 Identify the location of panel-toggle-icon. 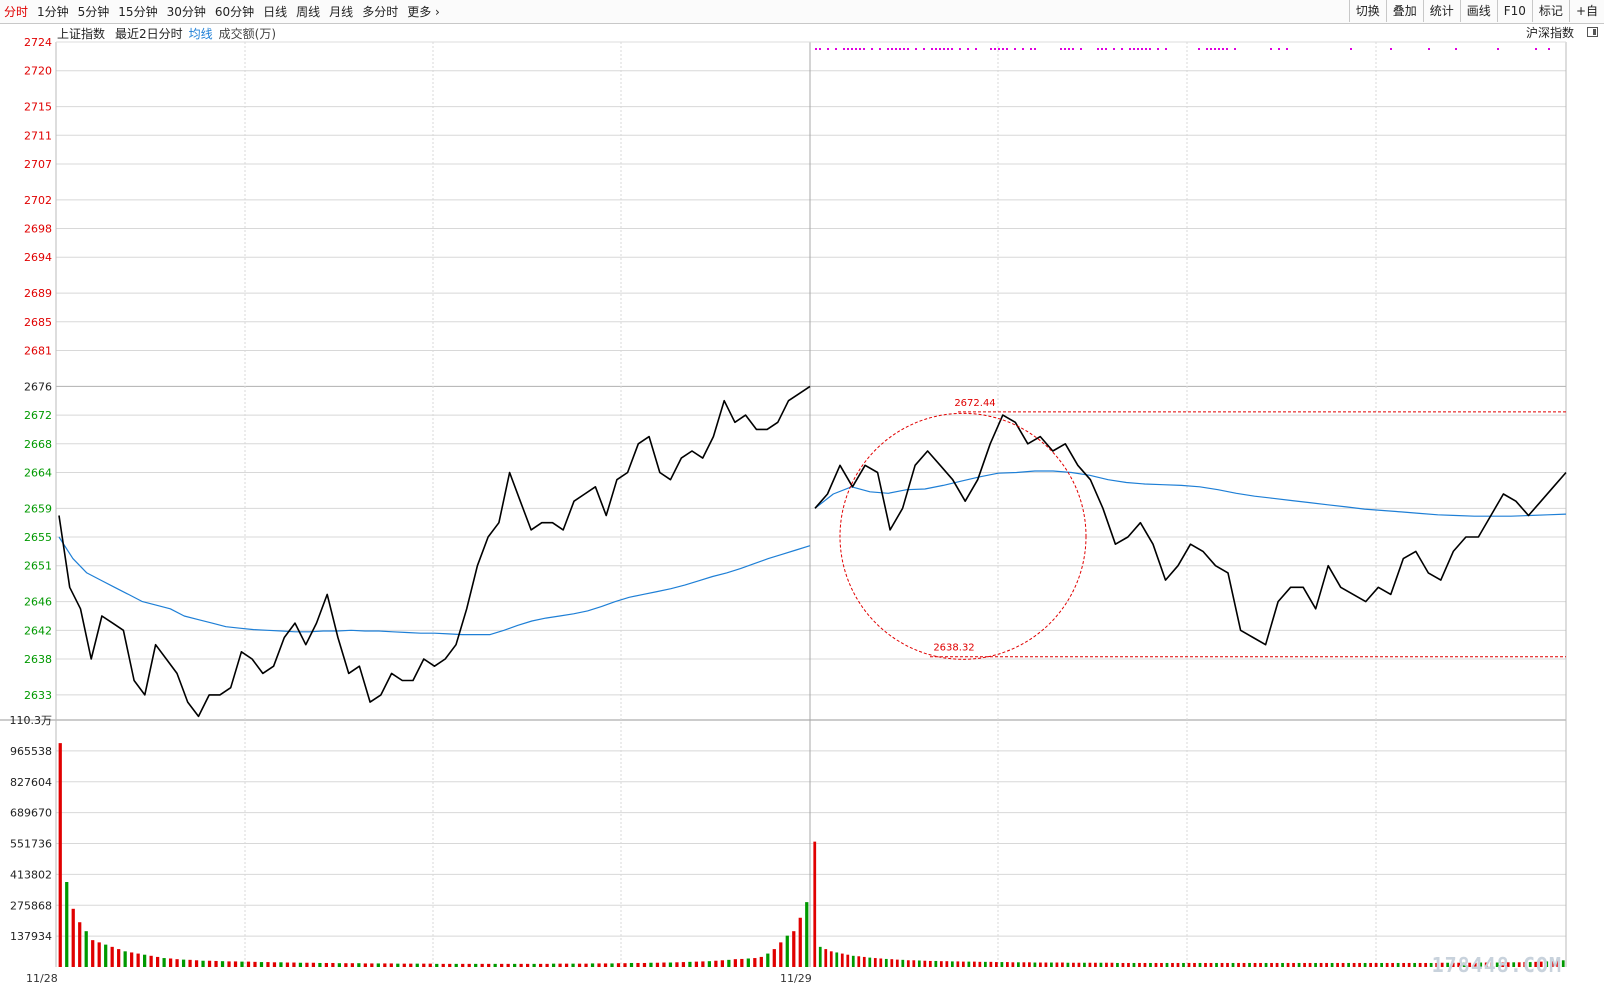
(1592, 32).